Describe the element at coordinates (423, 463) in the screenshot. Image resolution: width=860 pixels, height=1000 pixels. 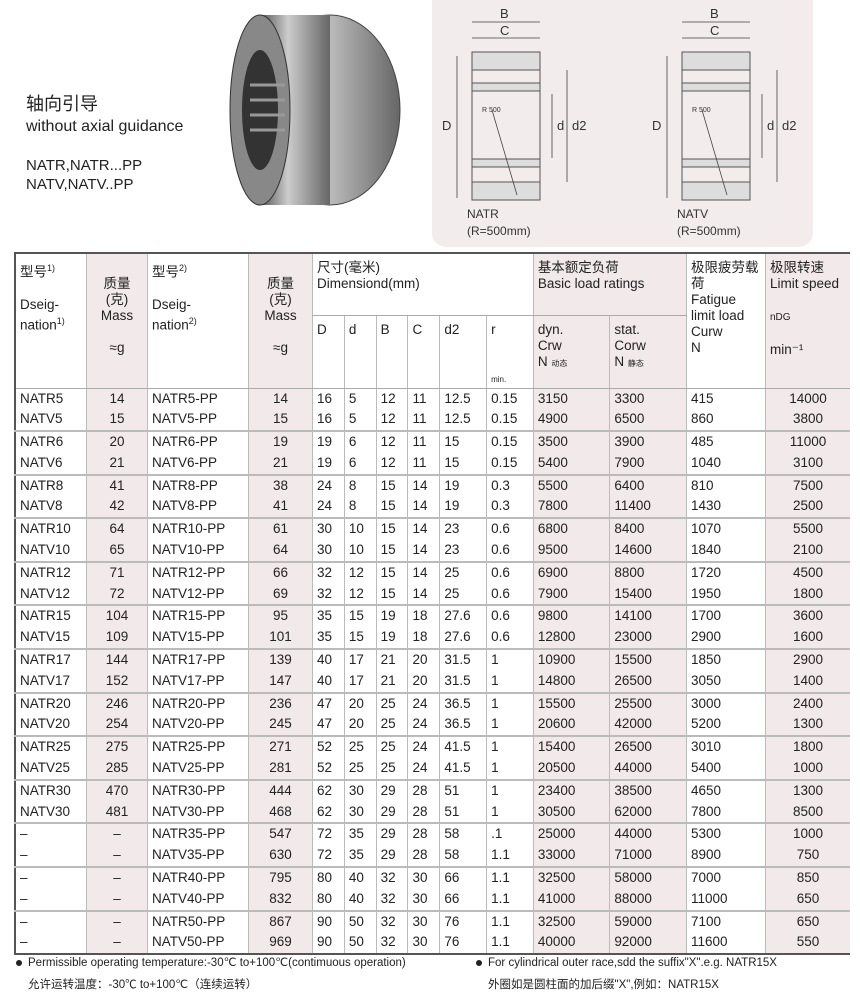
I see `cell-C: 11` at that location.